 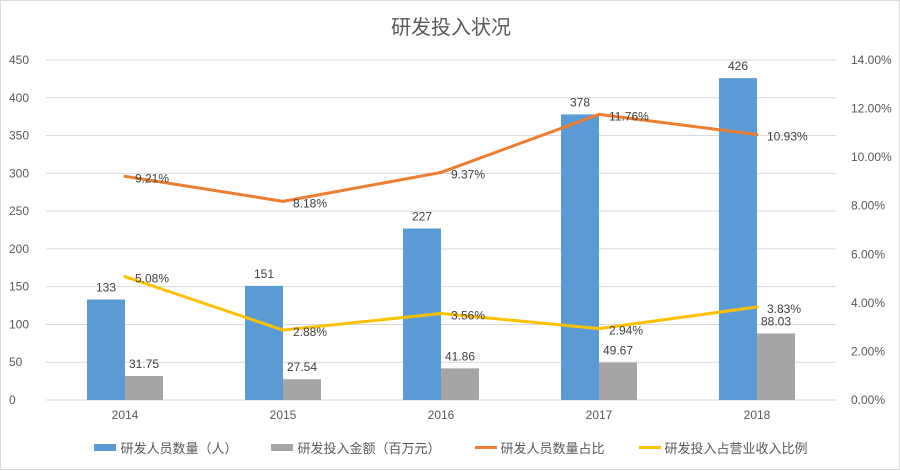 I want to click on data-label: 5.08%, so click(x=152, y=279).